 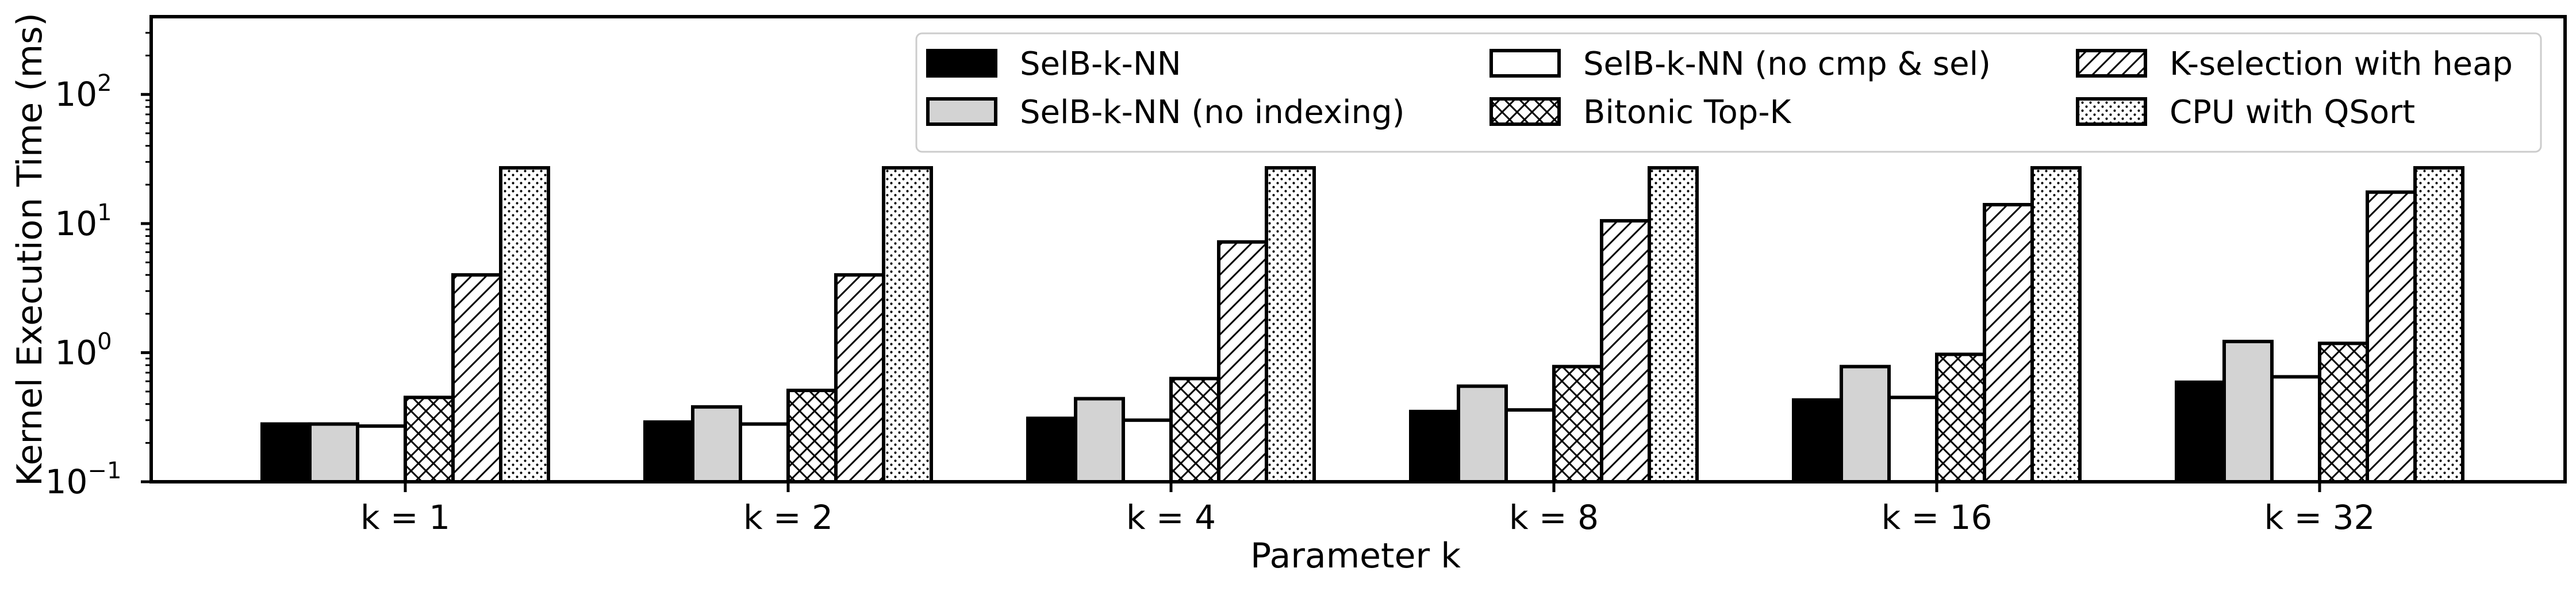 I want to click on y-tick-label: 10², so click(x=83, y=92).